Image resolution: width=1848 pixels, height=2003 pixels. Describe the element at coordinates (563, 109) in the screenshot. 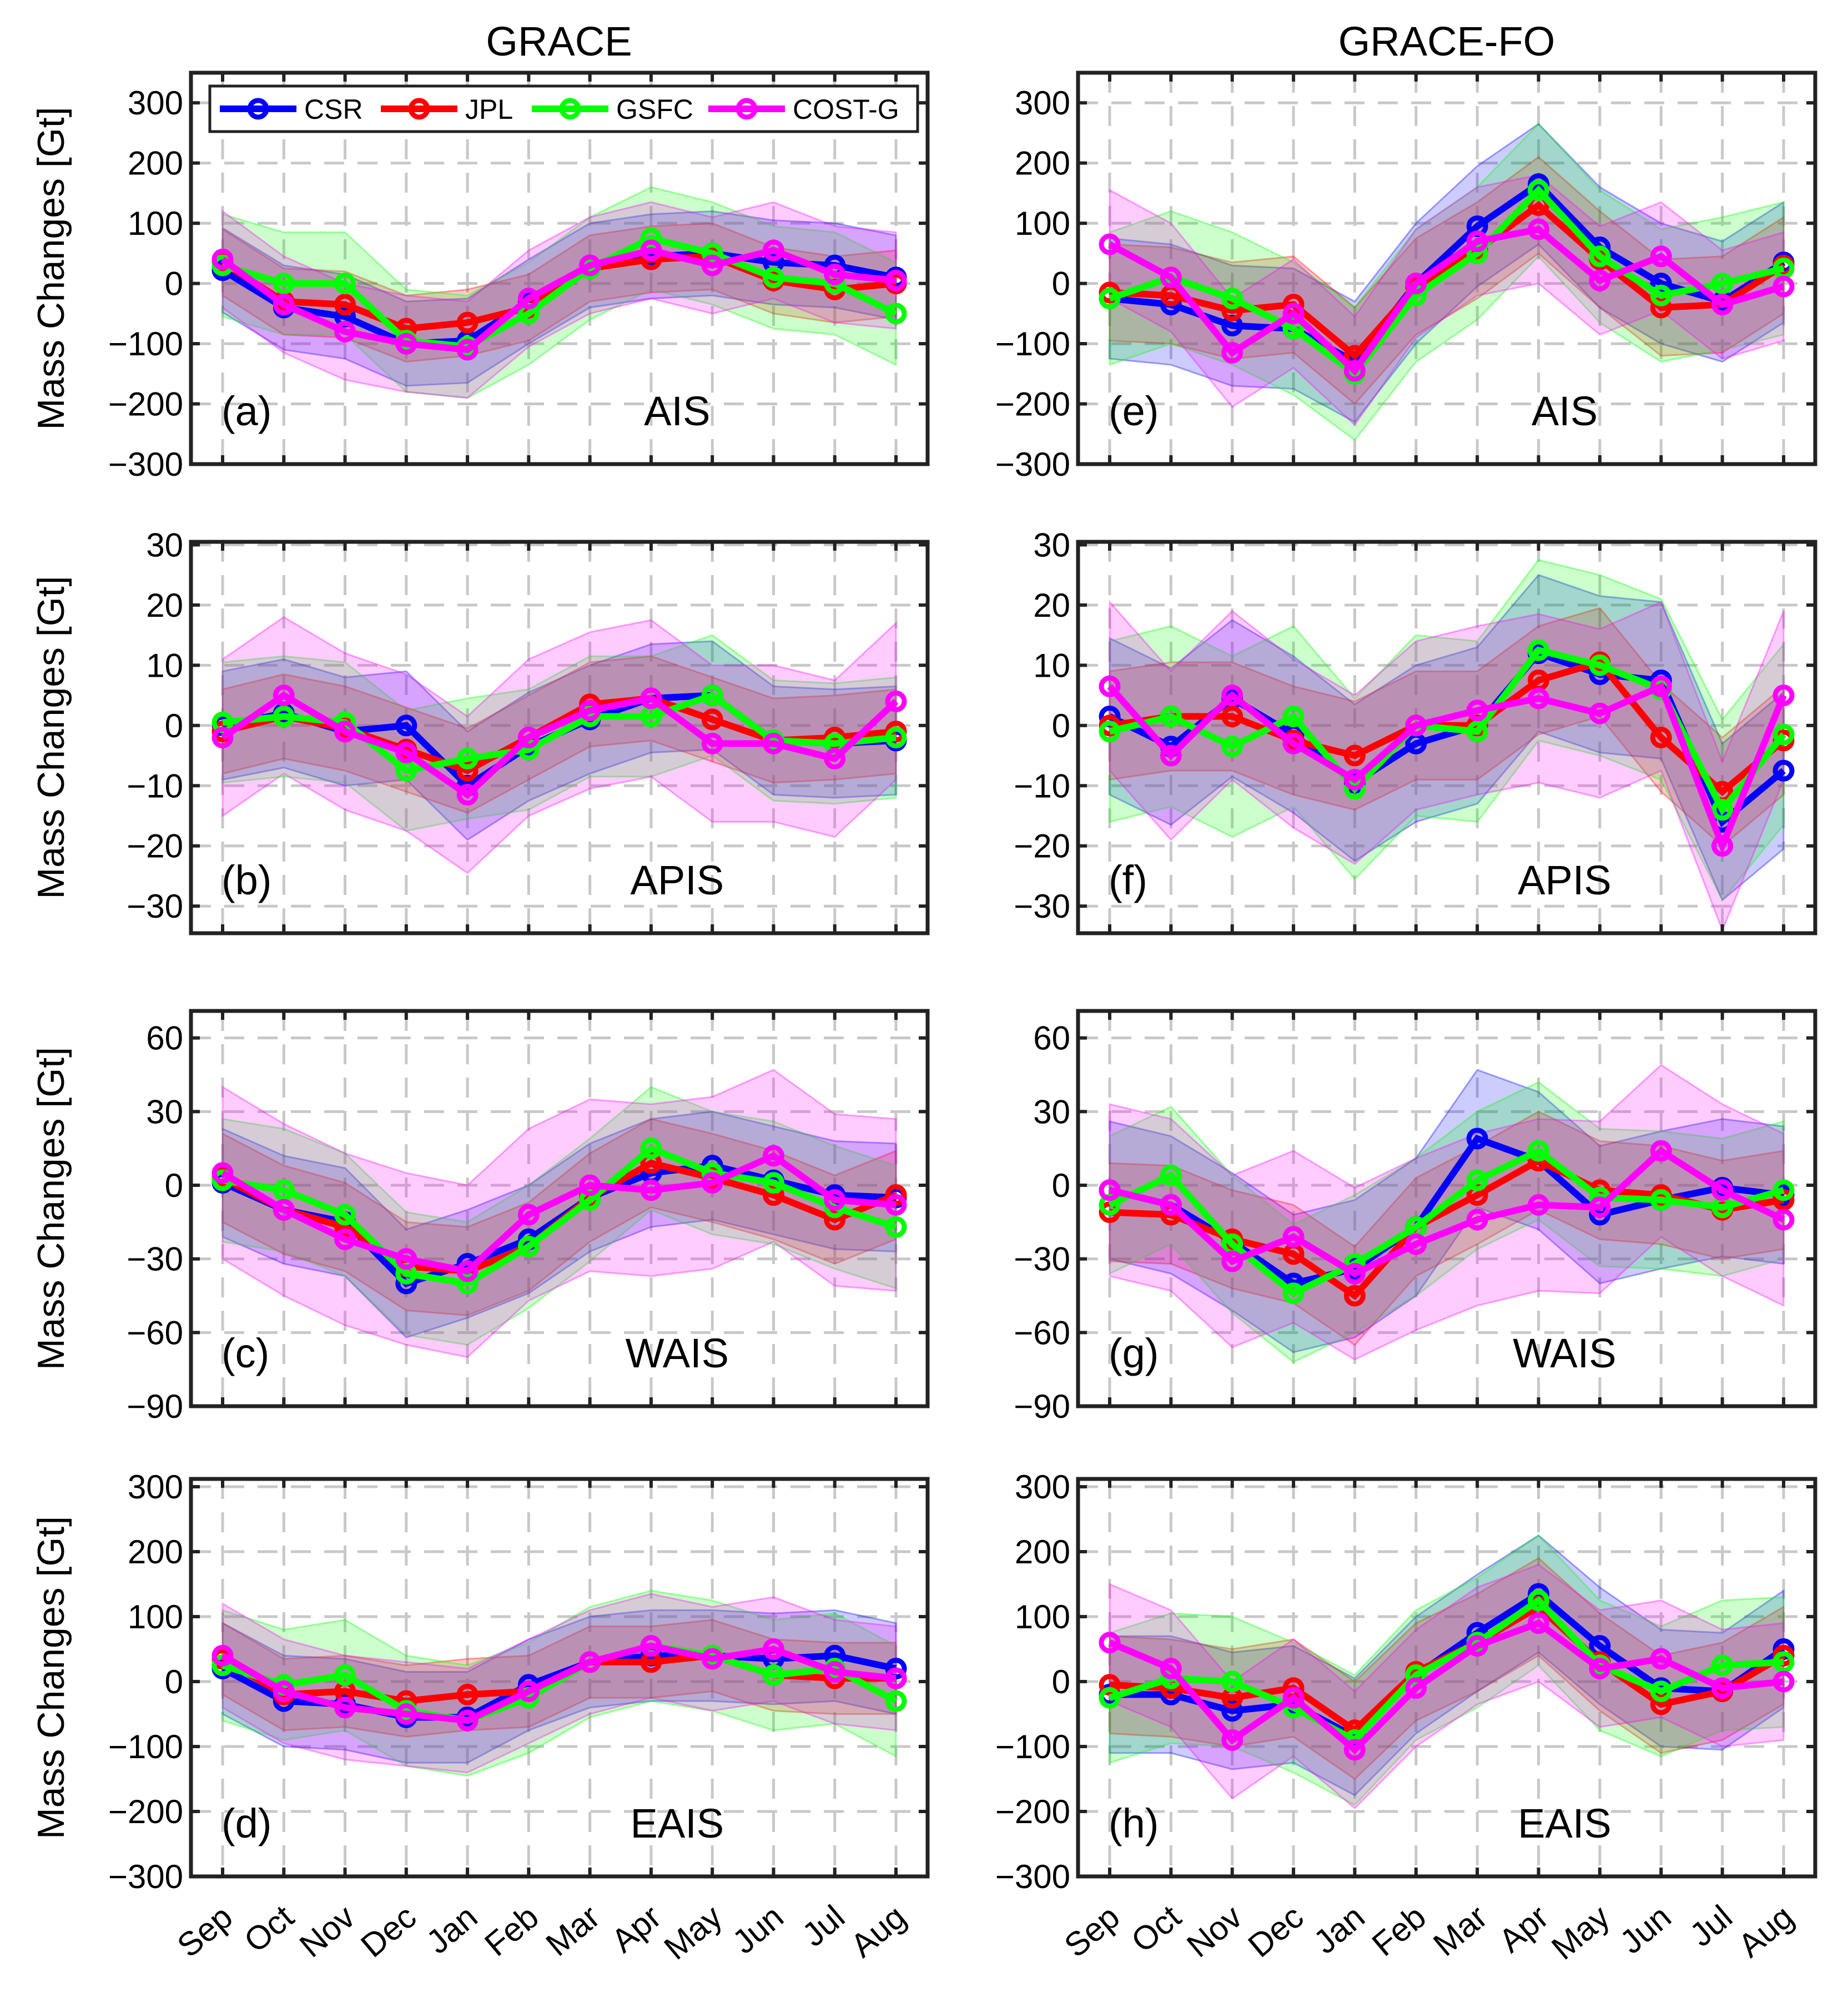

I see `legend: CSR JPL GSFC COST-G` at that location.